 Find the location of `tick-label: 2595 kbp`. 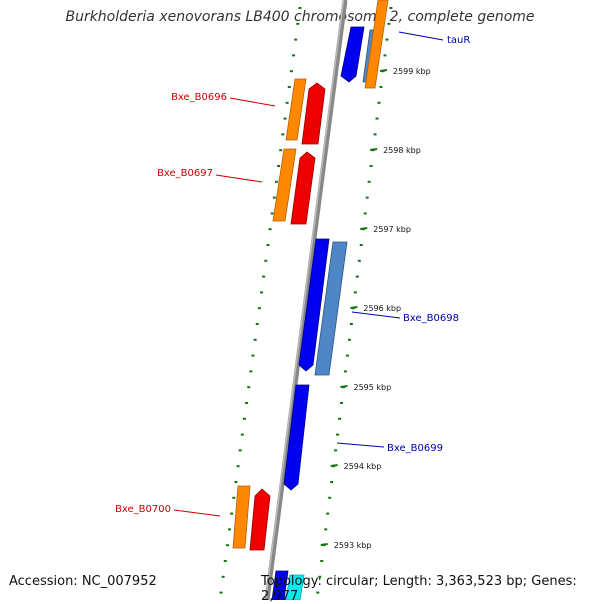

tick-label: 2595 kbp is located at coordinates (373, 387).